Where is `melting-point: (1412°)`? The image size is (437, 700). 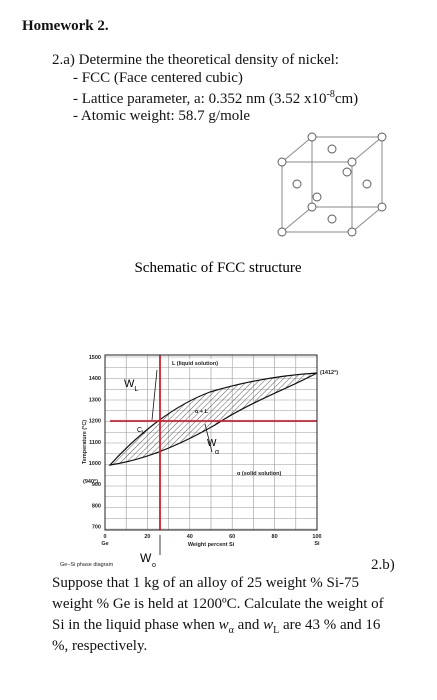
melting-point: (1412°) is located at coordinates (329, 373).